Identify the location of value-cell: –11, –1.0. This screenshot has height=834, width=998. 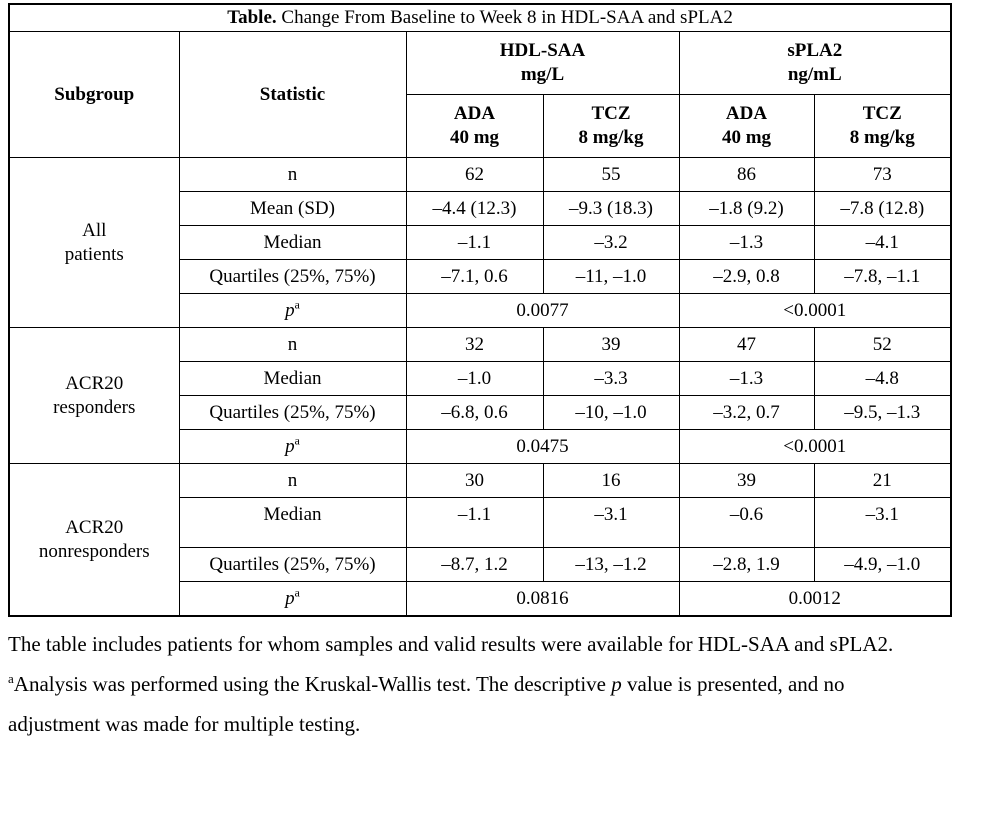
(611, 276).